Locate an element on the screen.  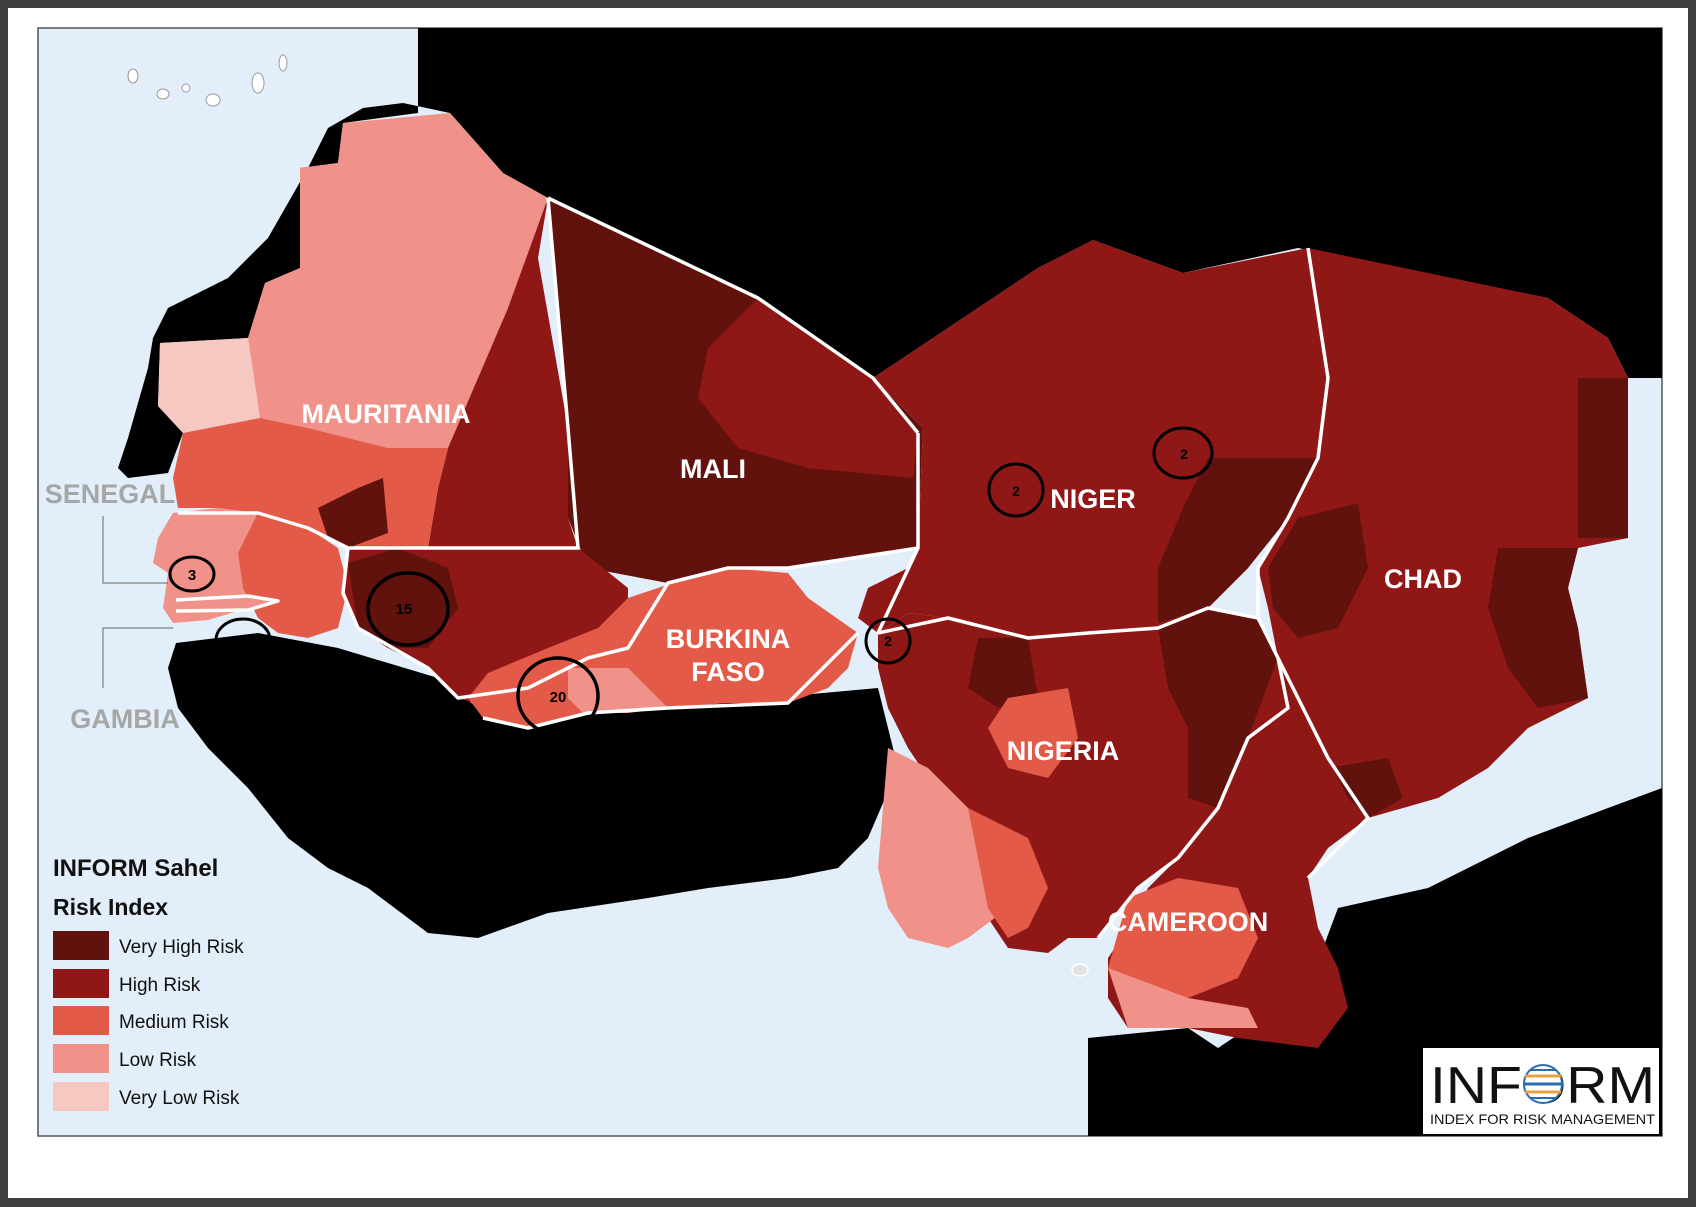
mauritania-very-high-zone is located at coordinates (353, 513).